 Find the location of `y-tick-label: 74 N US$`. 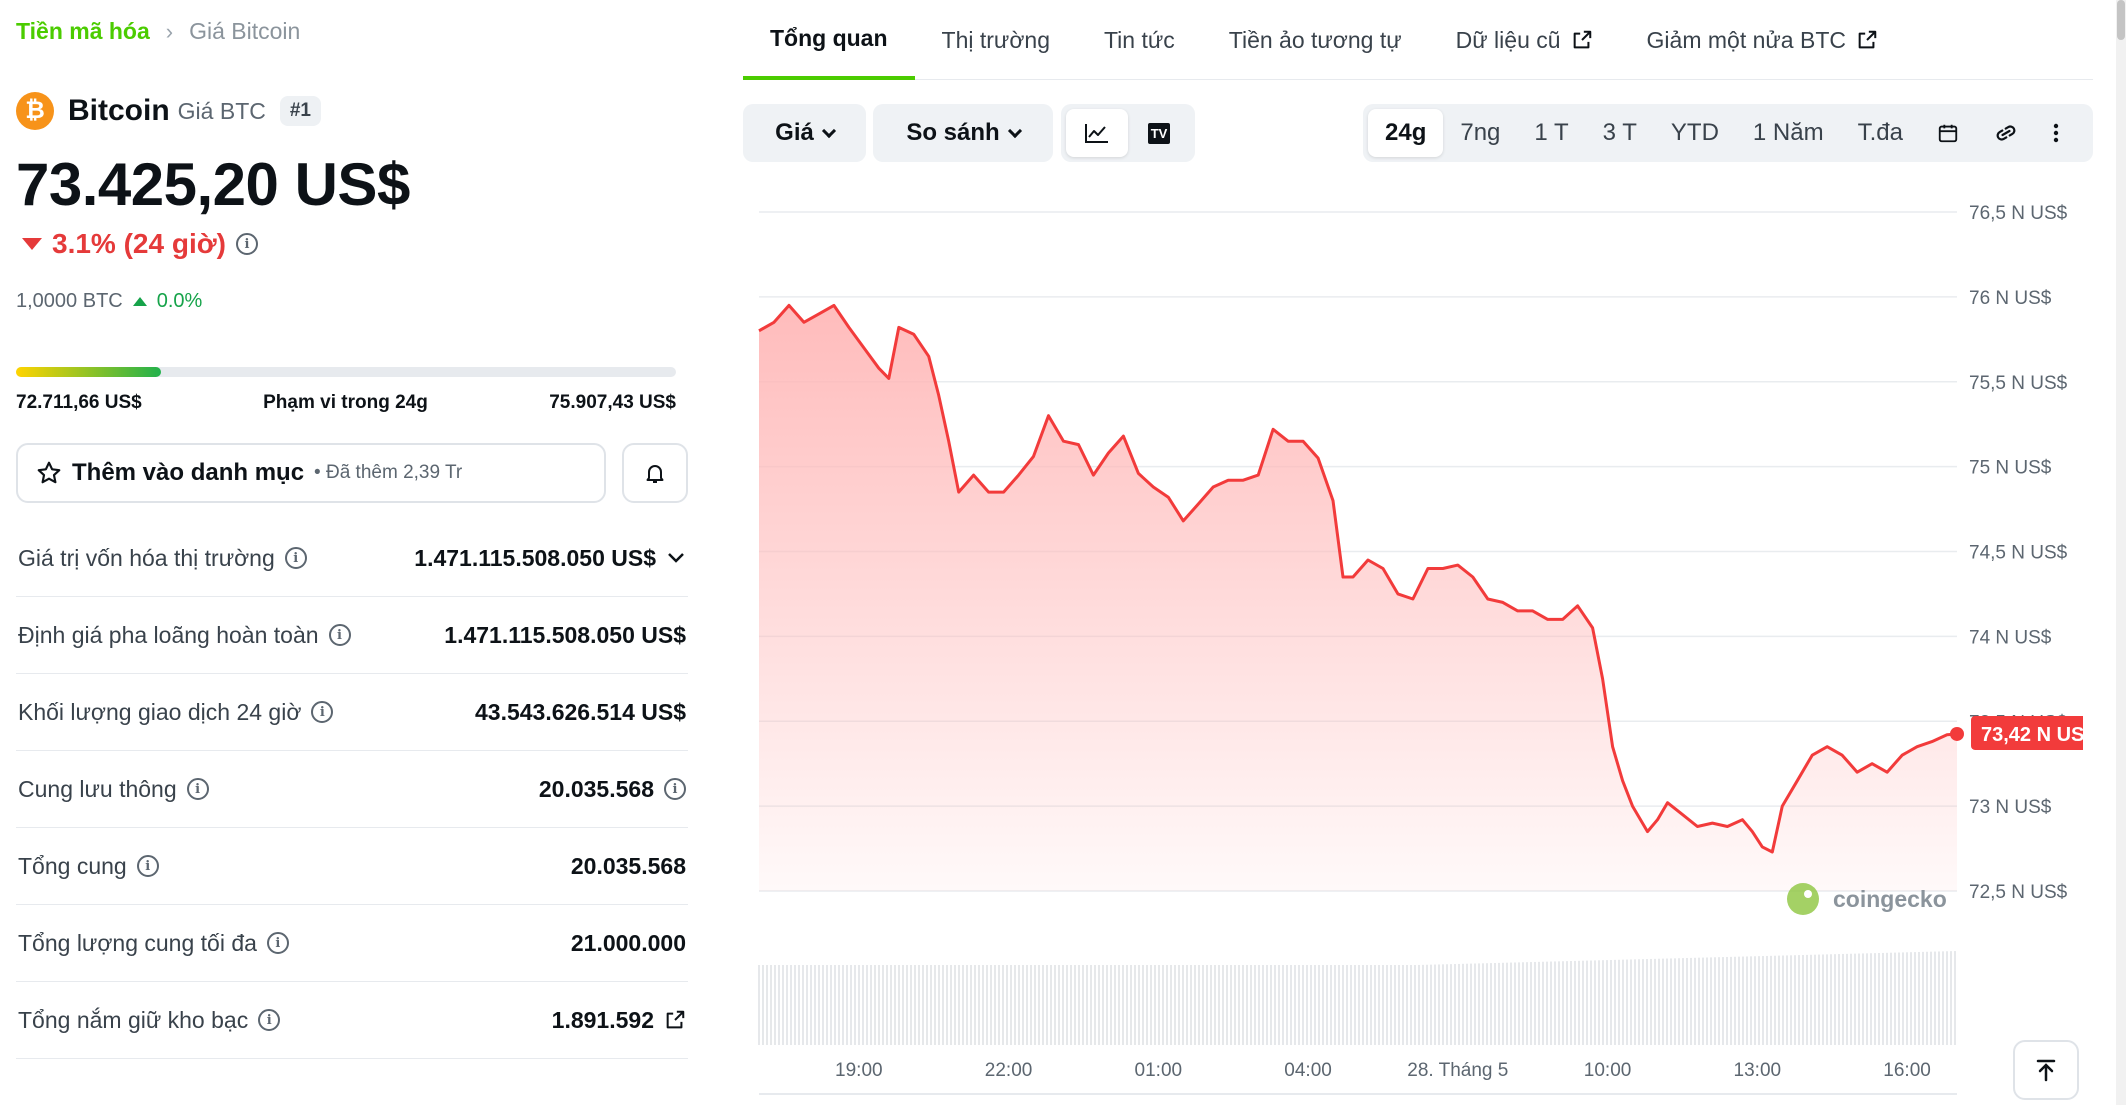

y-tick-label: 74 N US$ is located at coordinates (2010, 637).